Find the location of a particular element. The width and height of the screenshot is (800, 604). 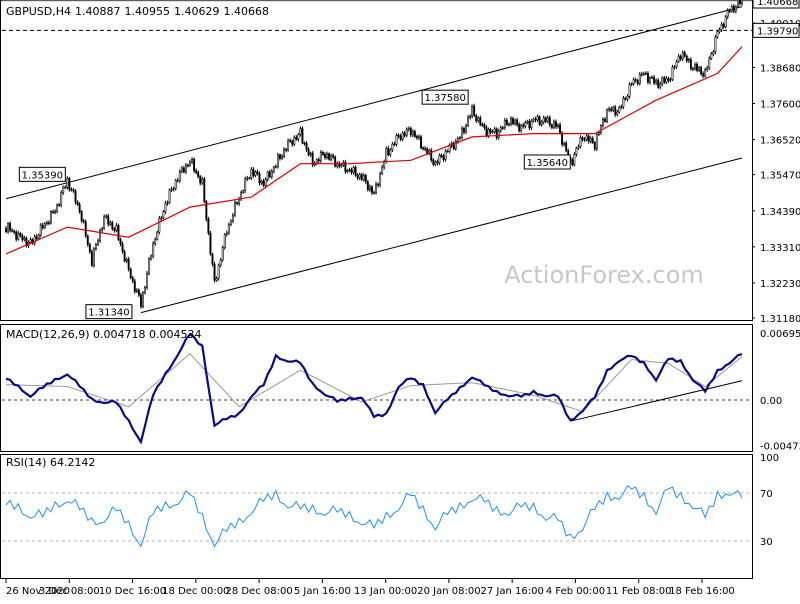

time-tick-label: 20 Jan 08:00 is located at coordinates (448, 591).